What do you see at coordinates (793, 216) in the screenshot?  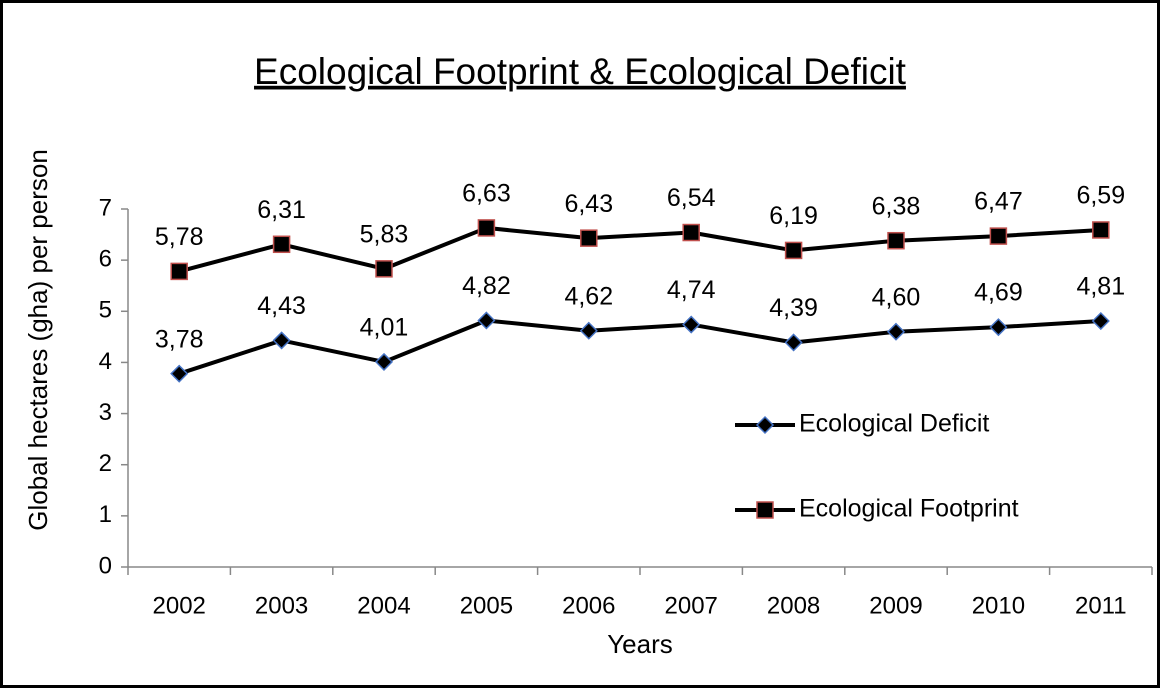 I see `data-label: 6,19` at bounding box center [793, 216].